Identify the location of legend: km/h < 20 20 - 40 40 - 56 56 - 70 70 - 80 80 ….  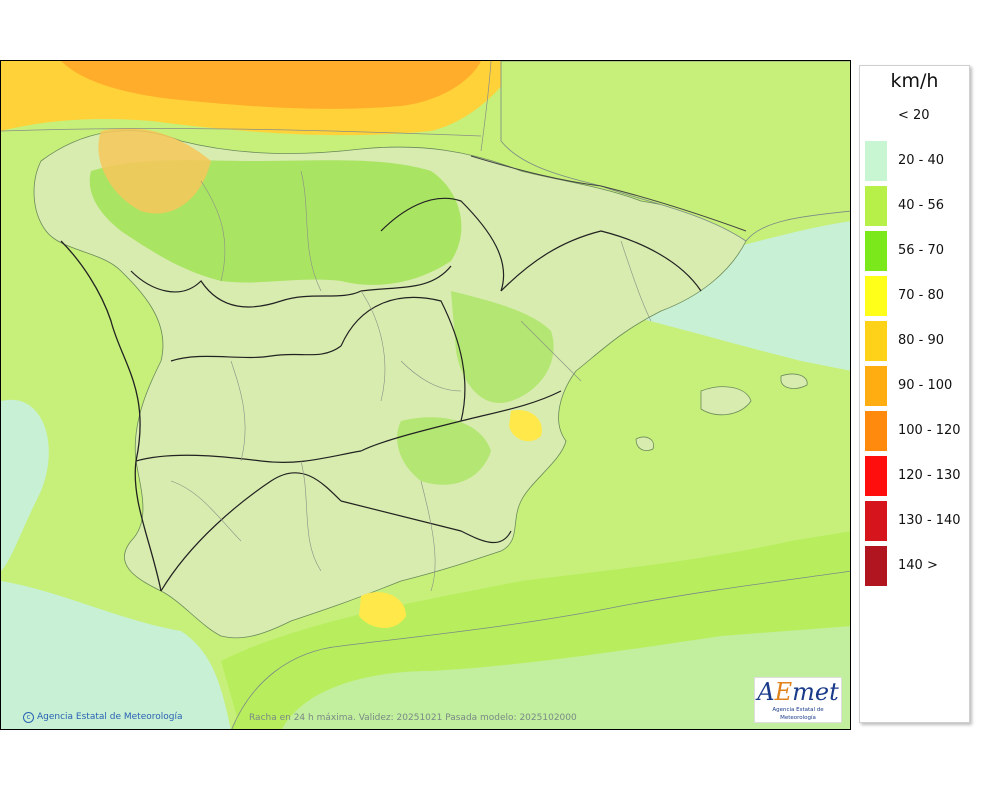
(914, 394).